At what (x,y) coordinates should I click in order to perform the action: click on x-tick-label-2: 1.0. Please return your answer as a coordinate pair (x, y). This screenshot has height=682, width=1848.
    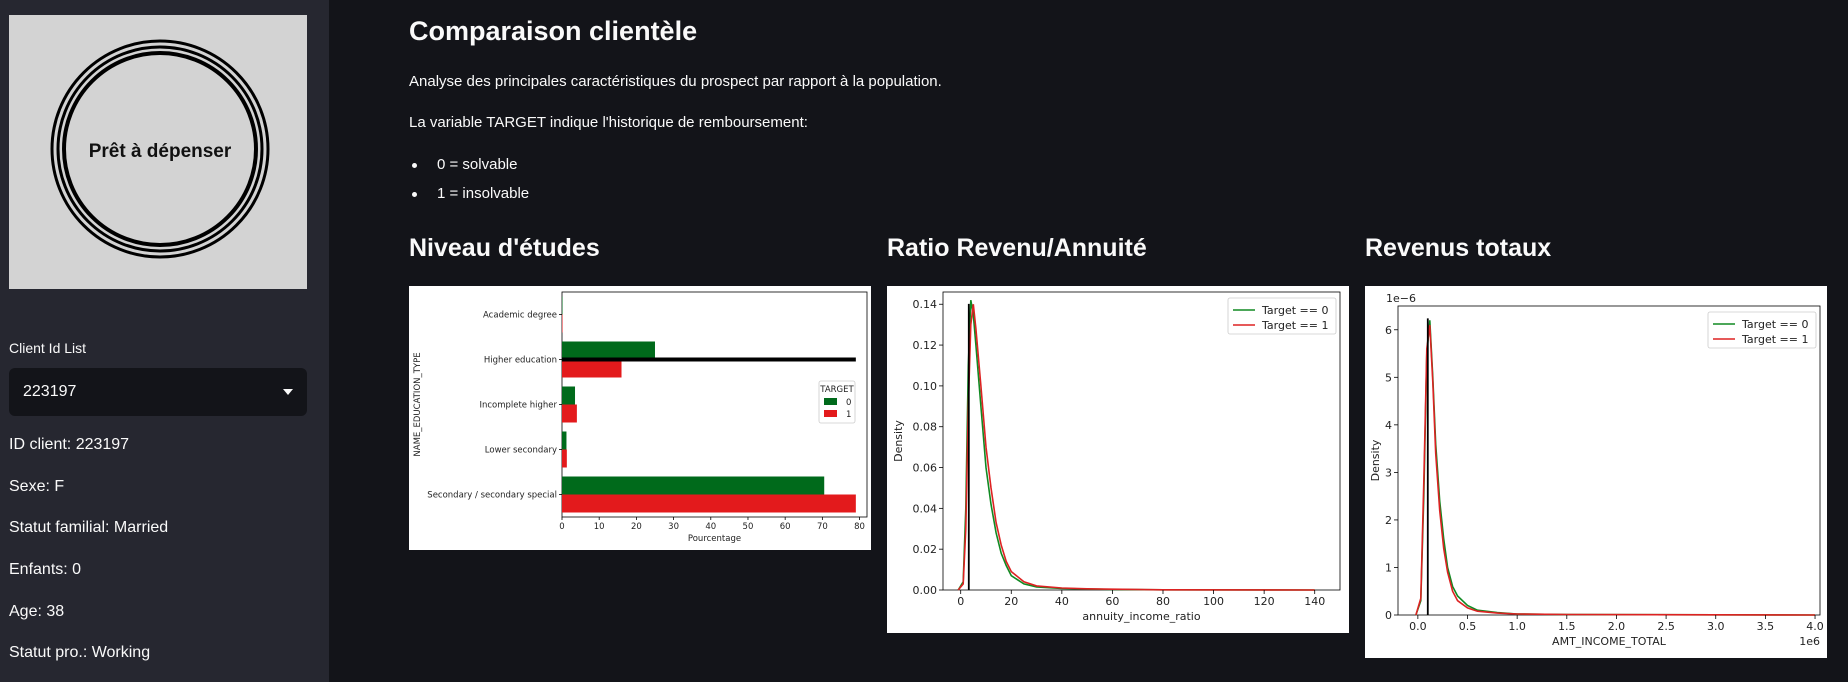
    Looking at the image, I should click on (1517, 626).